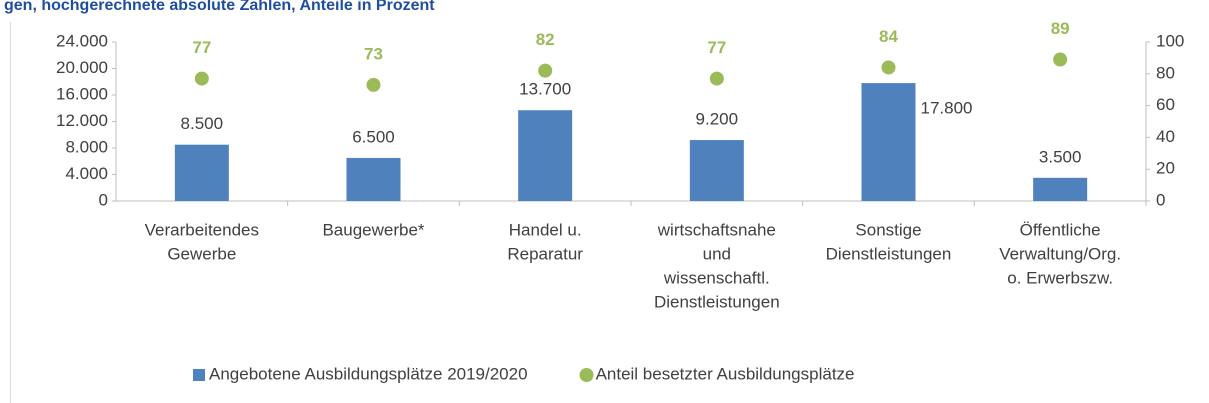 The image size is (1209, 403). I want to click on y-tick-label: 4.000, so click(86, 173).